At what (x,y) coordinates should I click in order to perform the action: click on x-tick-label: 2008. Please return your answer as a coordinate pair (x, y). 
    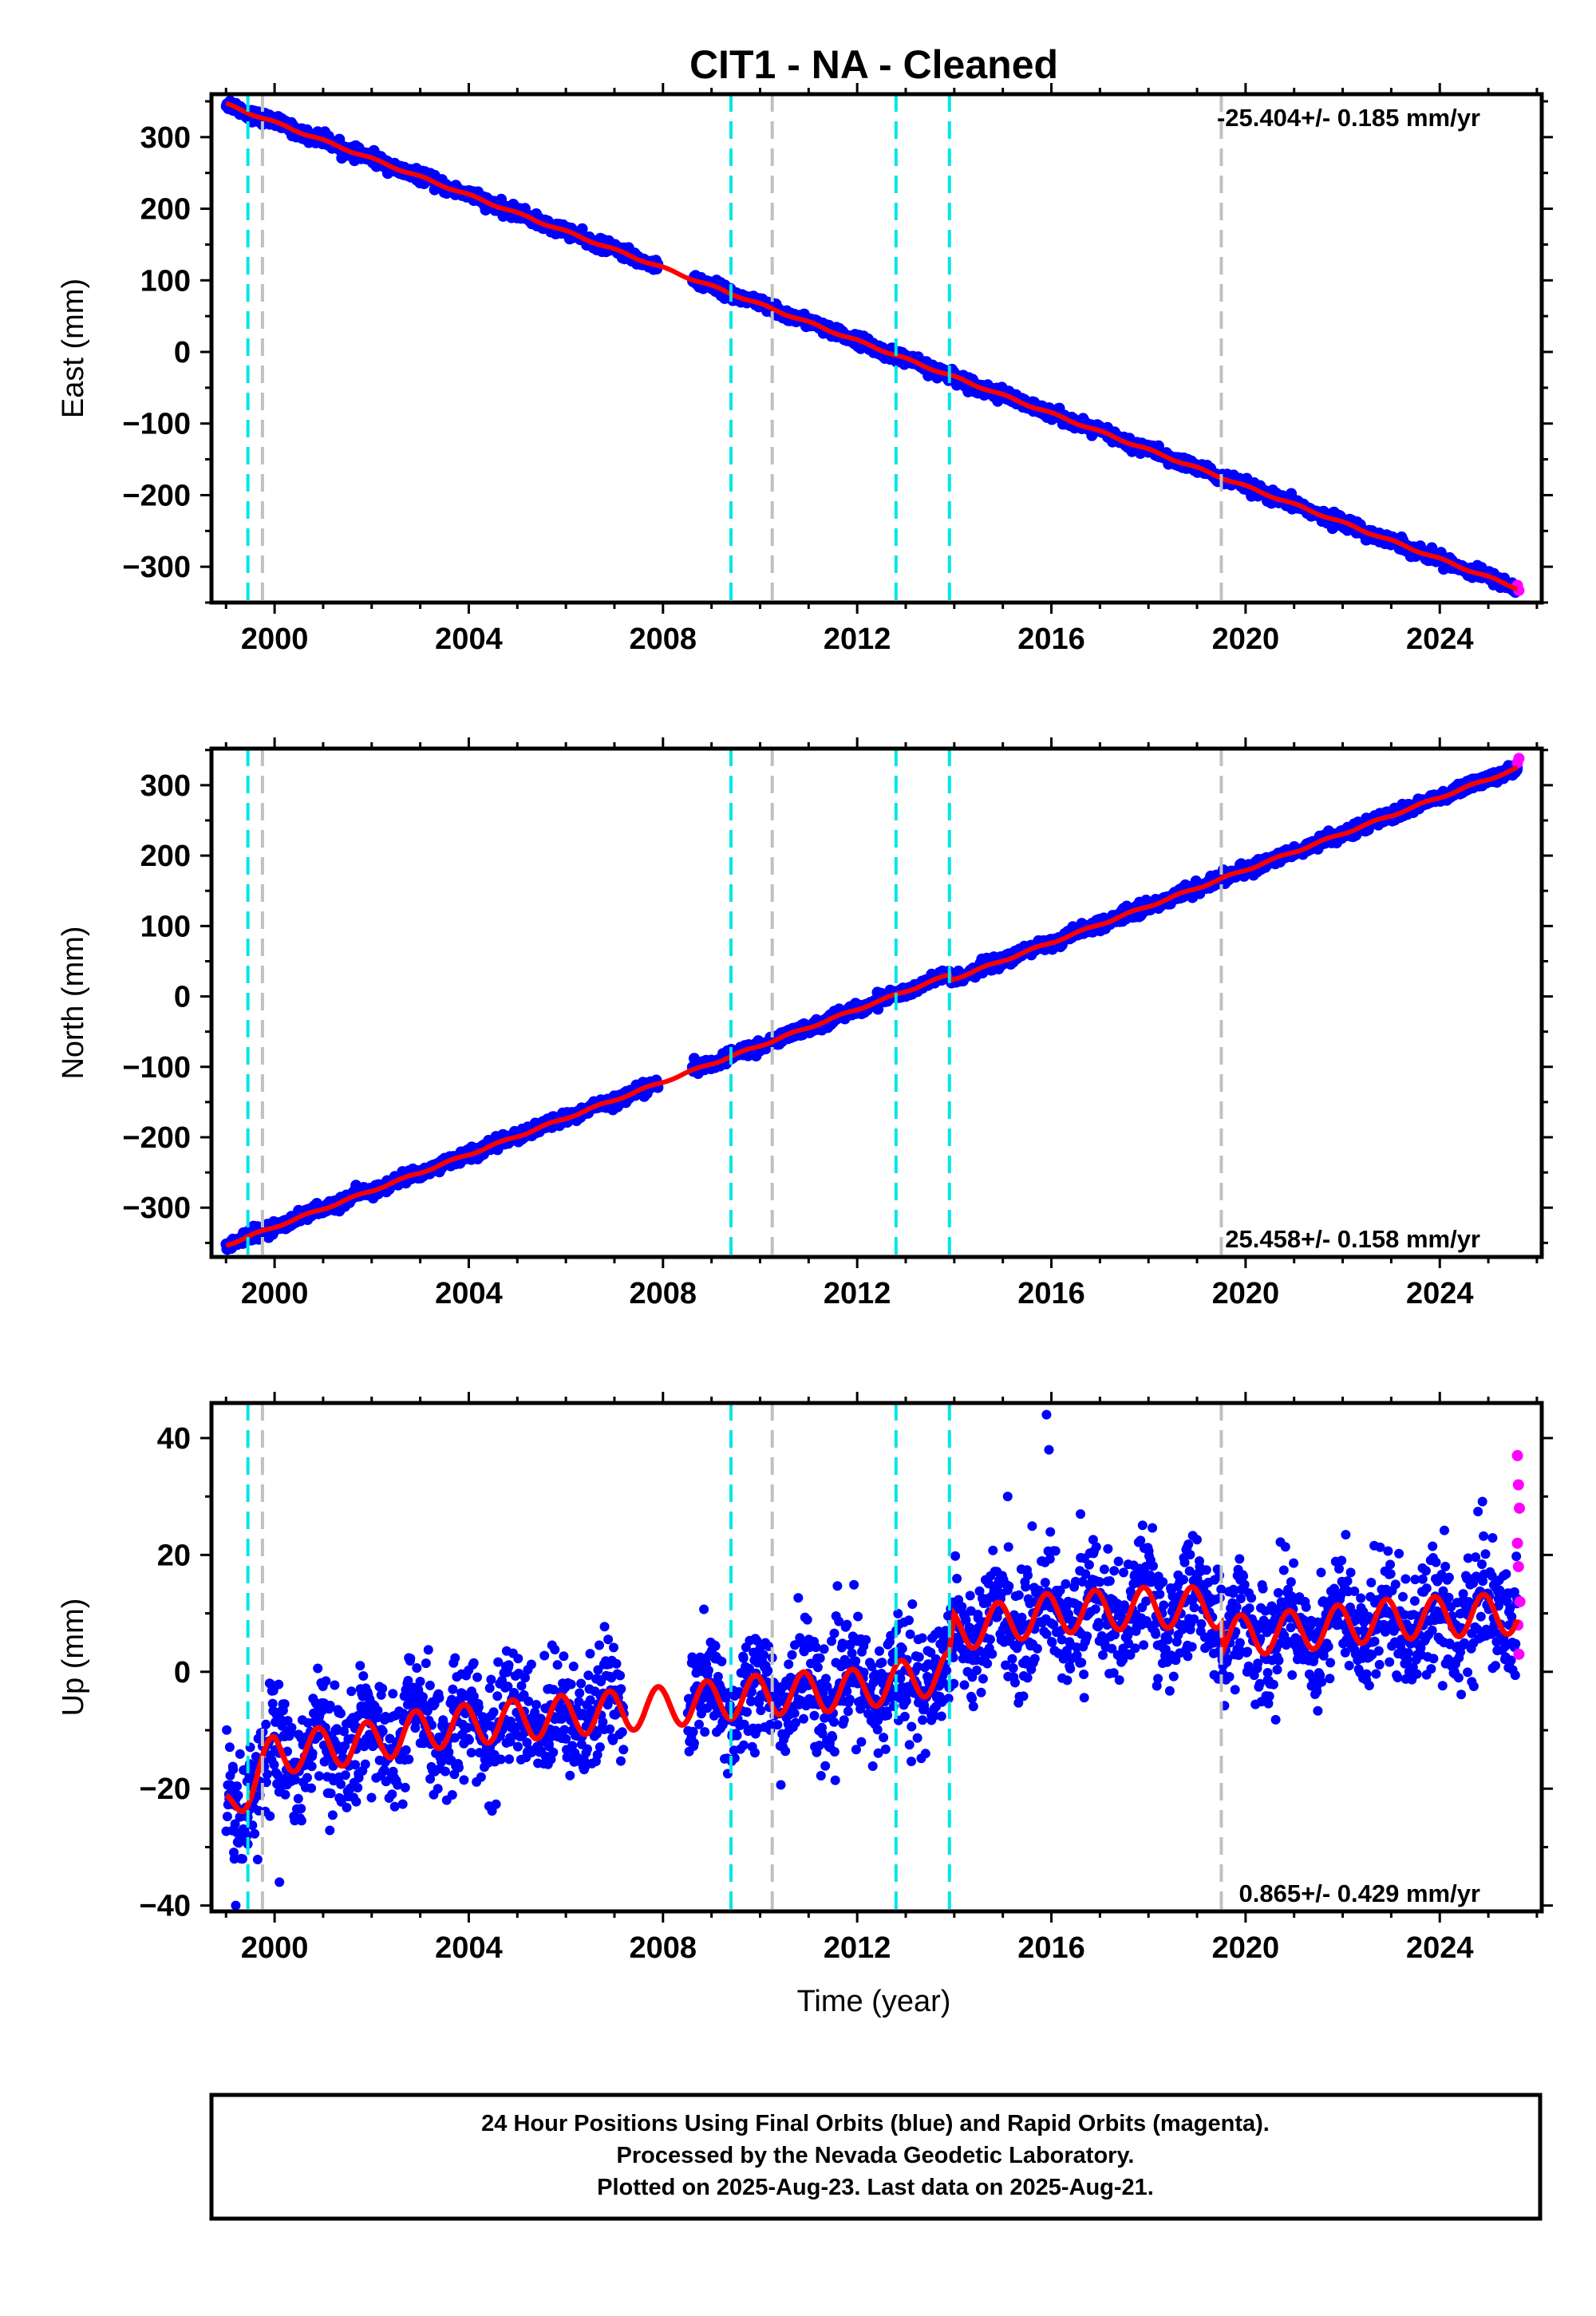
    Looking at the image, I should click on (663, 639).